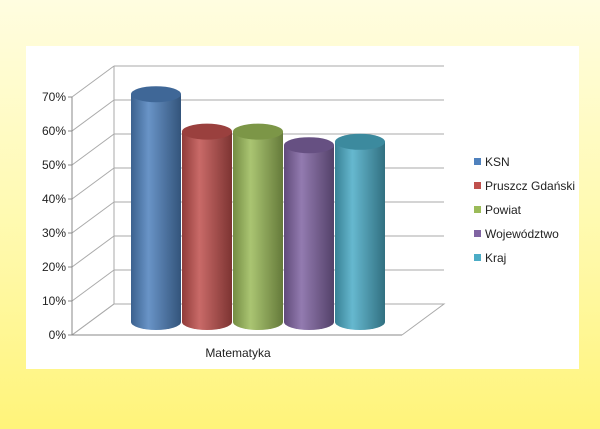 The height and width of the screenshot is (429, 600). Describe the element at coordinates (530, 186) in the screenshot. I see `legend-label: Pruszcz Gdański` at that location.